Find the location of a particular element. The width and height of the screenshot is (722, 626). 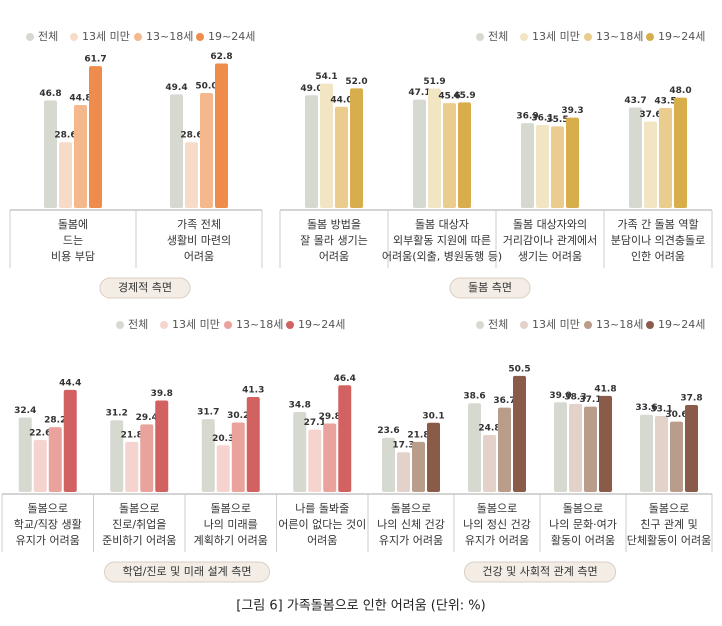

value-label: 34.8 is located at coordinates (300, 405).